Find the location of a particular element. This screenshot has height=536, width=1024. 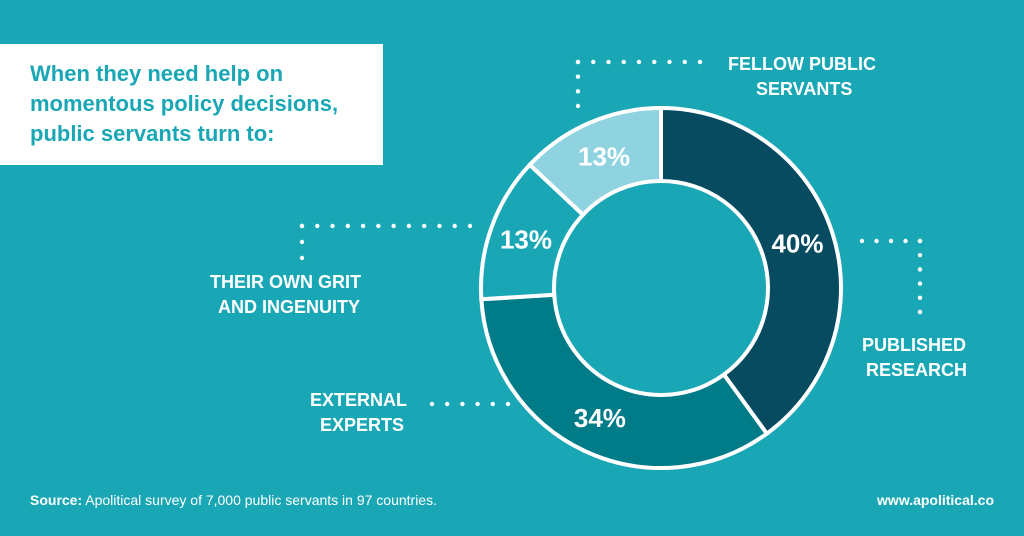

source-label: Source: is located at coordinates (56, 500).